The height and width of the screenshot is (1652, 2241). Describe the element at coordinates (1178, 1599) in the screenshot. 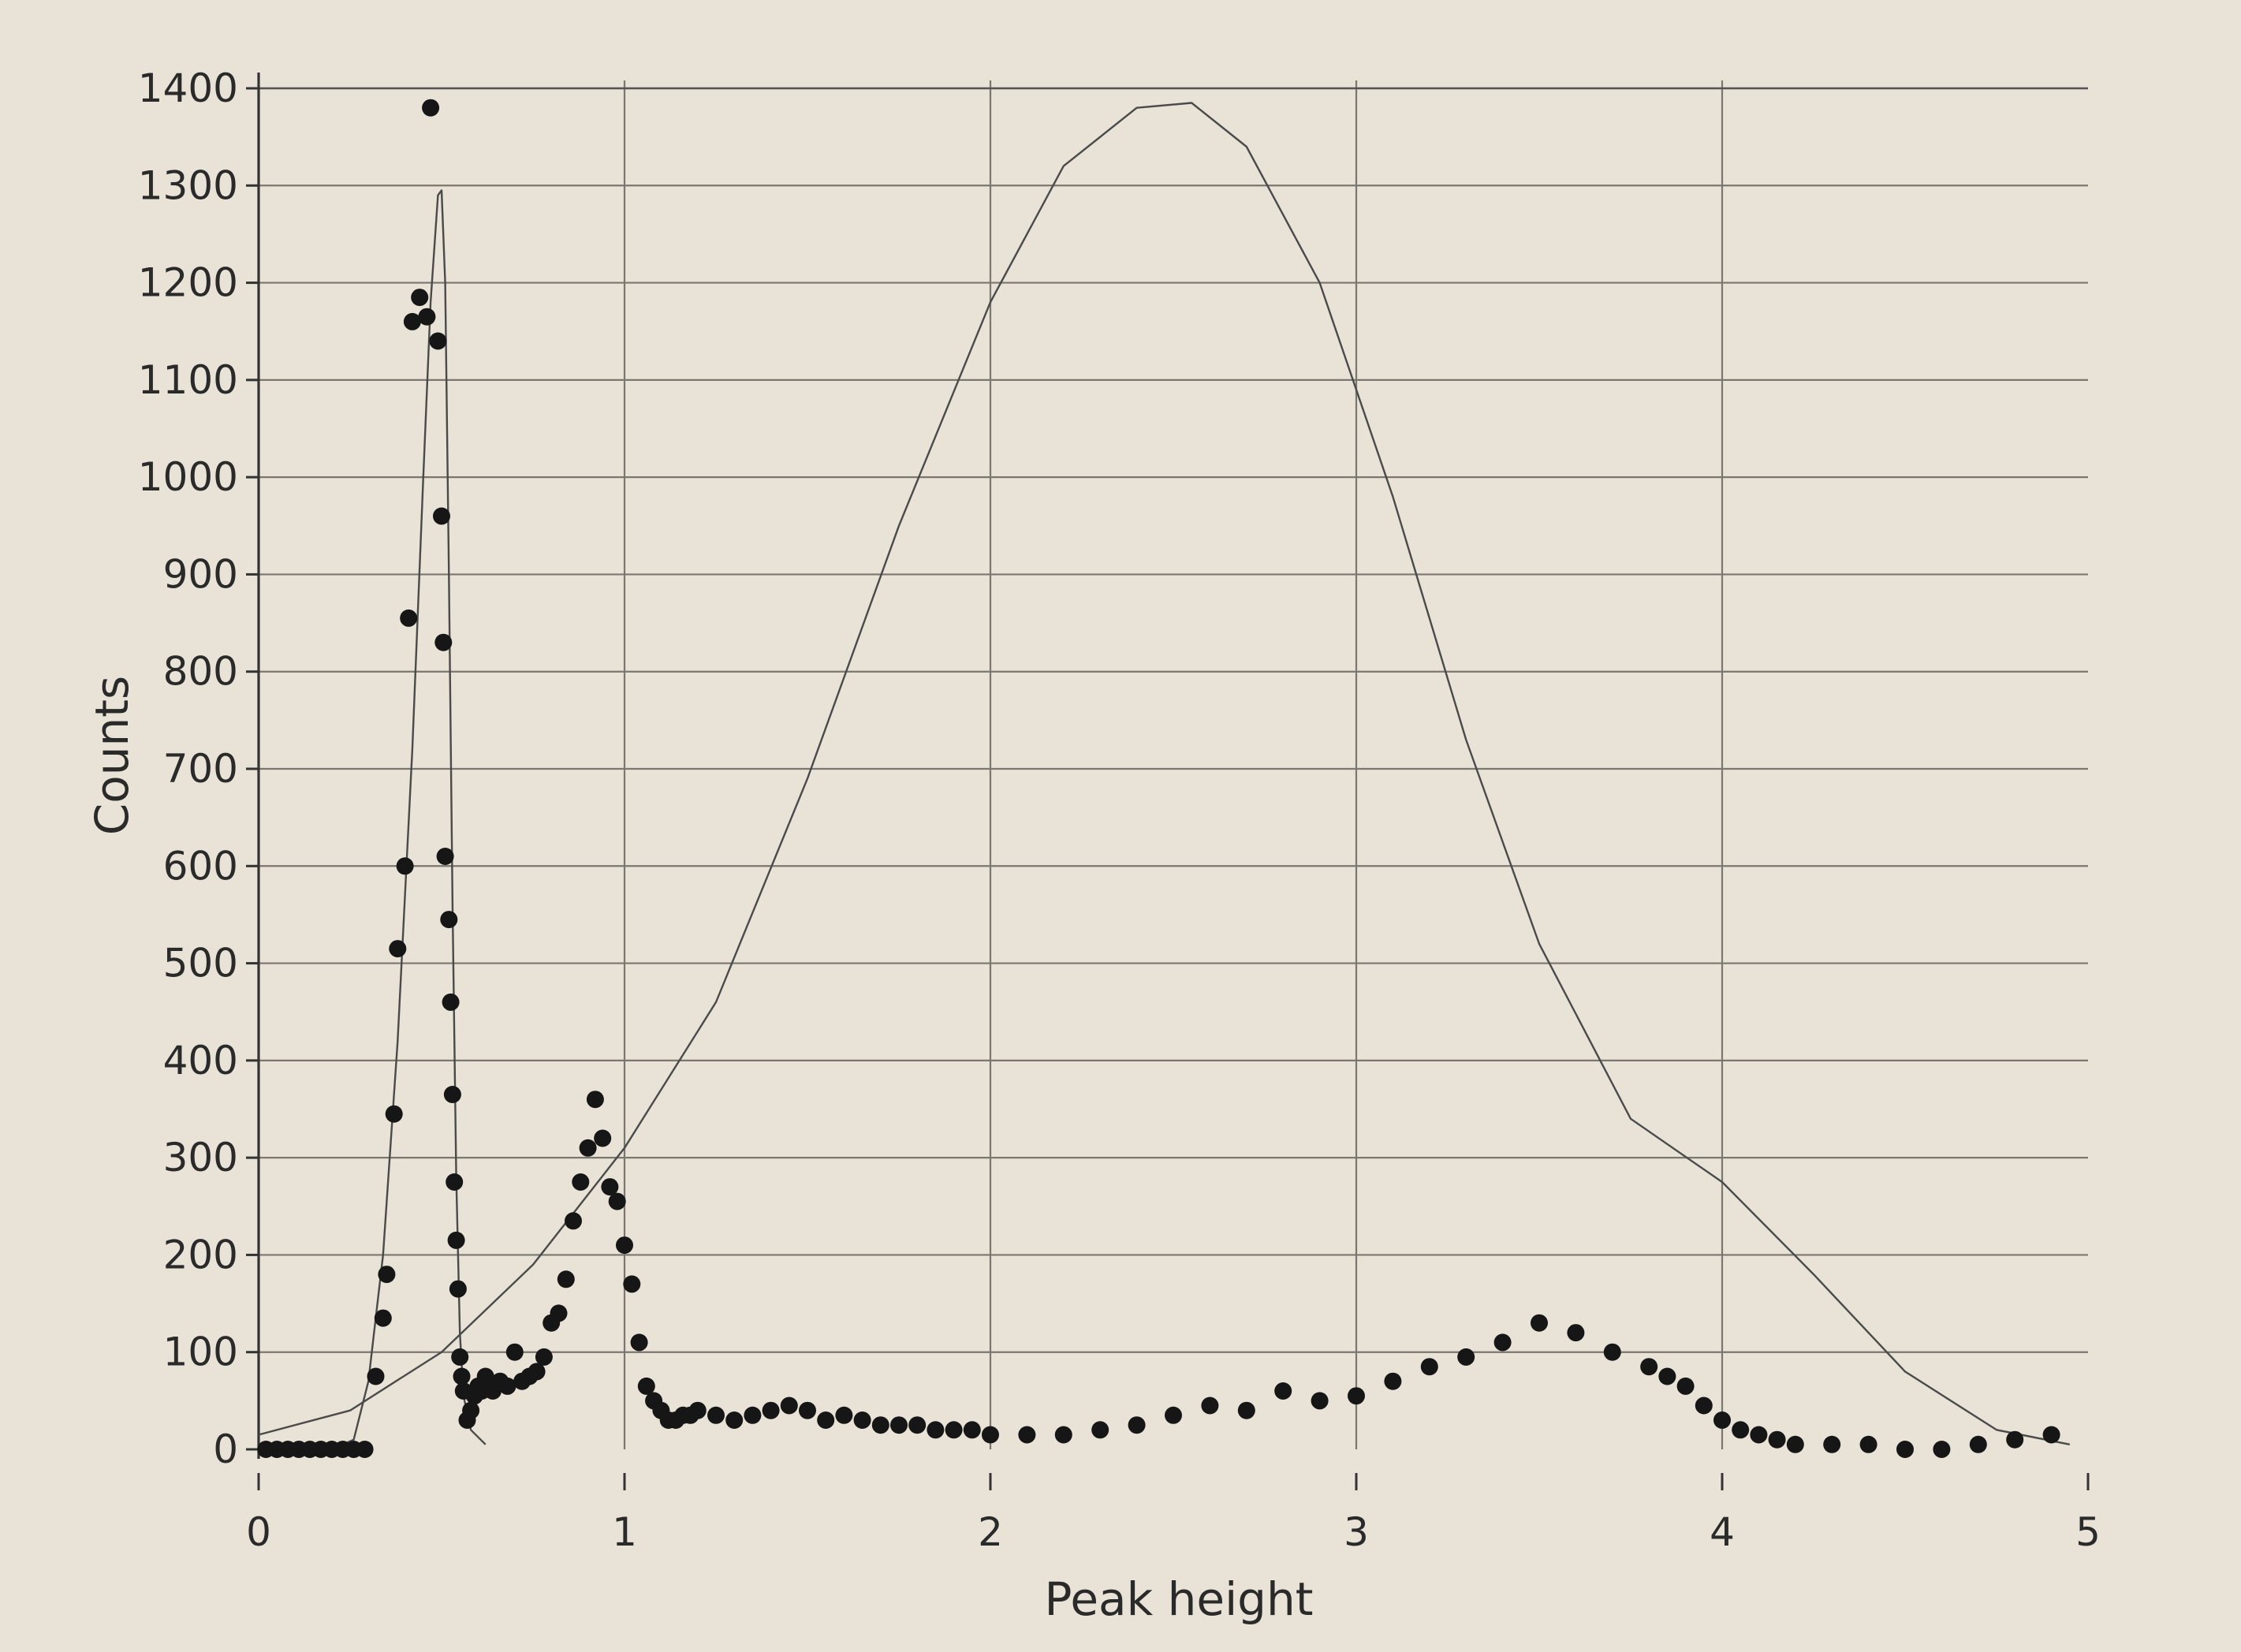

I see `x-axis-title: Peak height` at that location.